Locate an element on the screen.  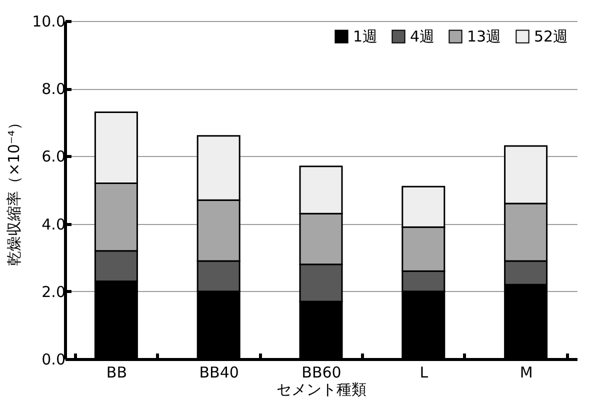
x-axis-title: セメント種類 is located at coordinates (321, 389).